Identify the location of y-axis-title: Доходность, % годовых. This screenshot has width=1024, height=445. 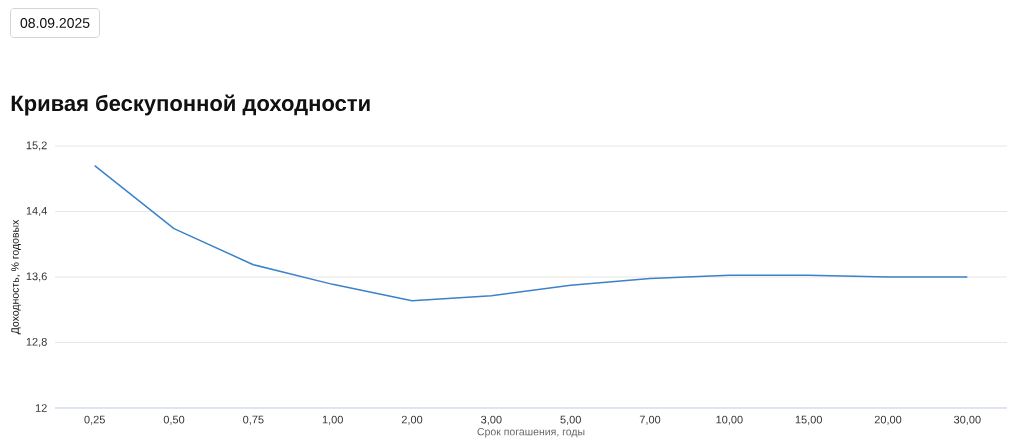
(16, 277).